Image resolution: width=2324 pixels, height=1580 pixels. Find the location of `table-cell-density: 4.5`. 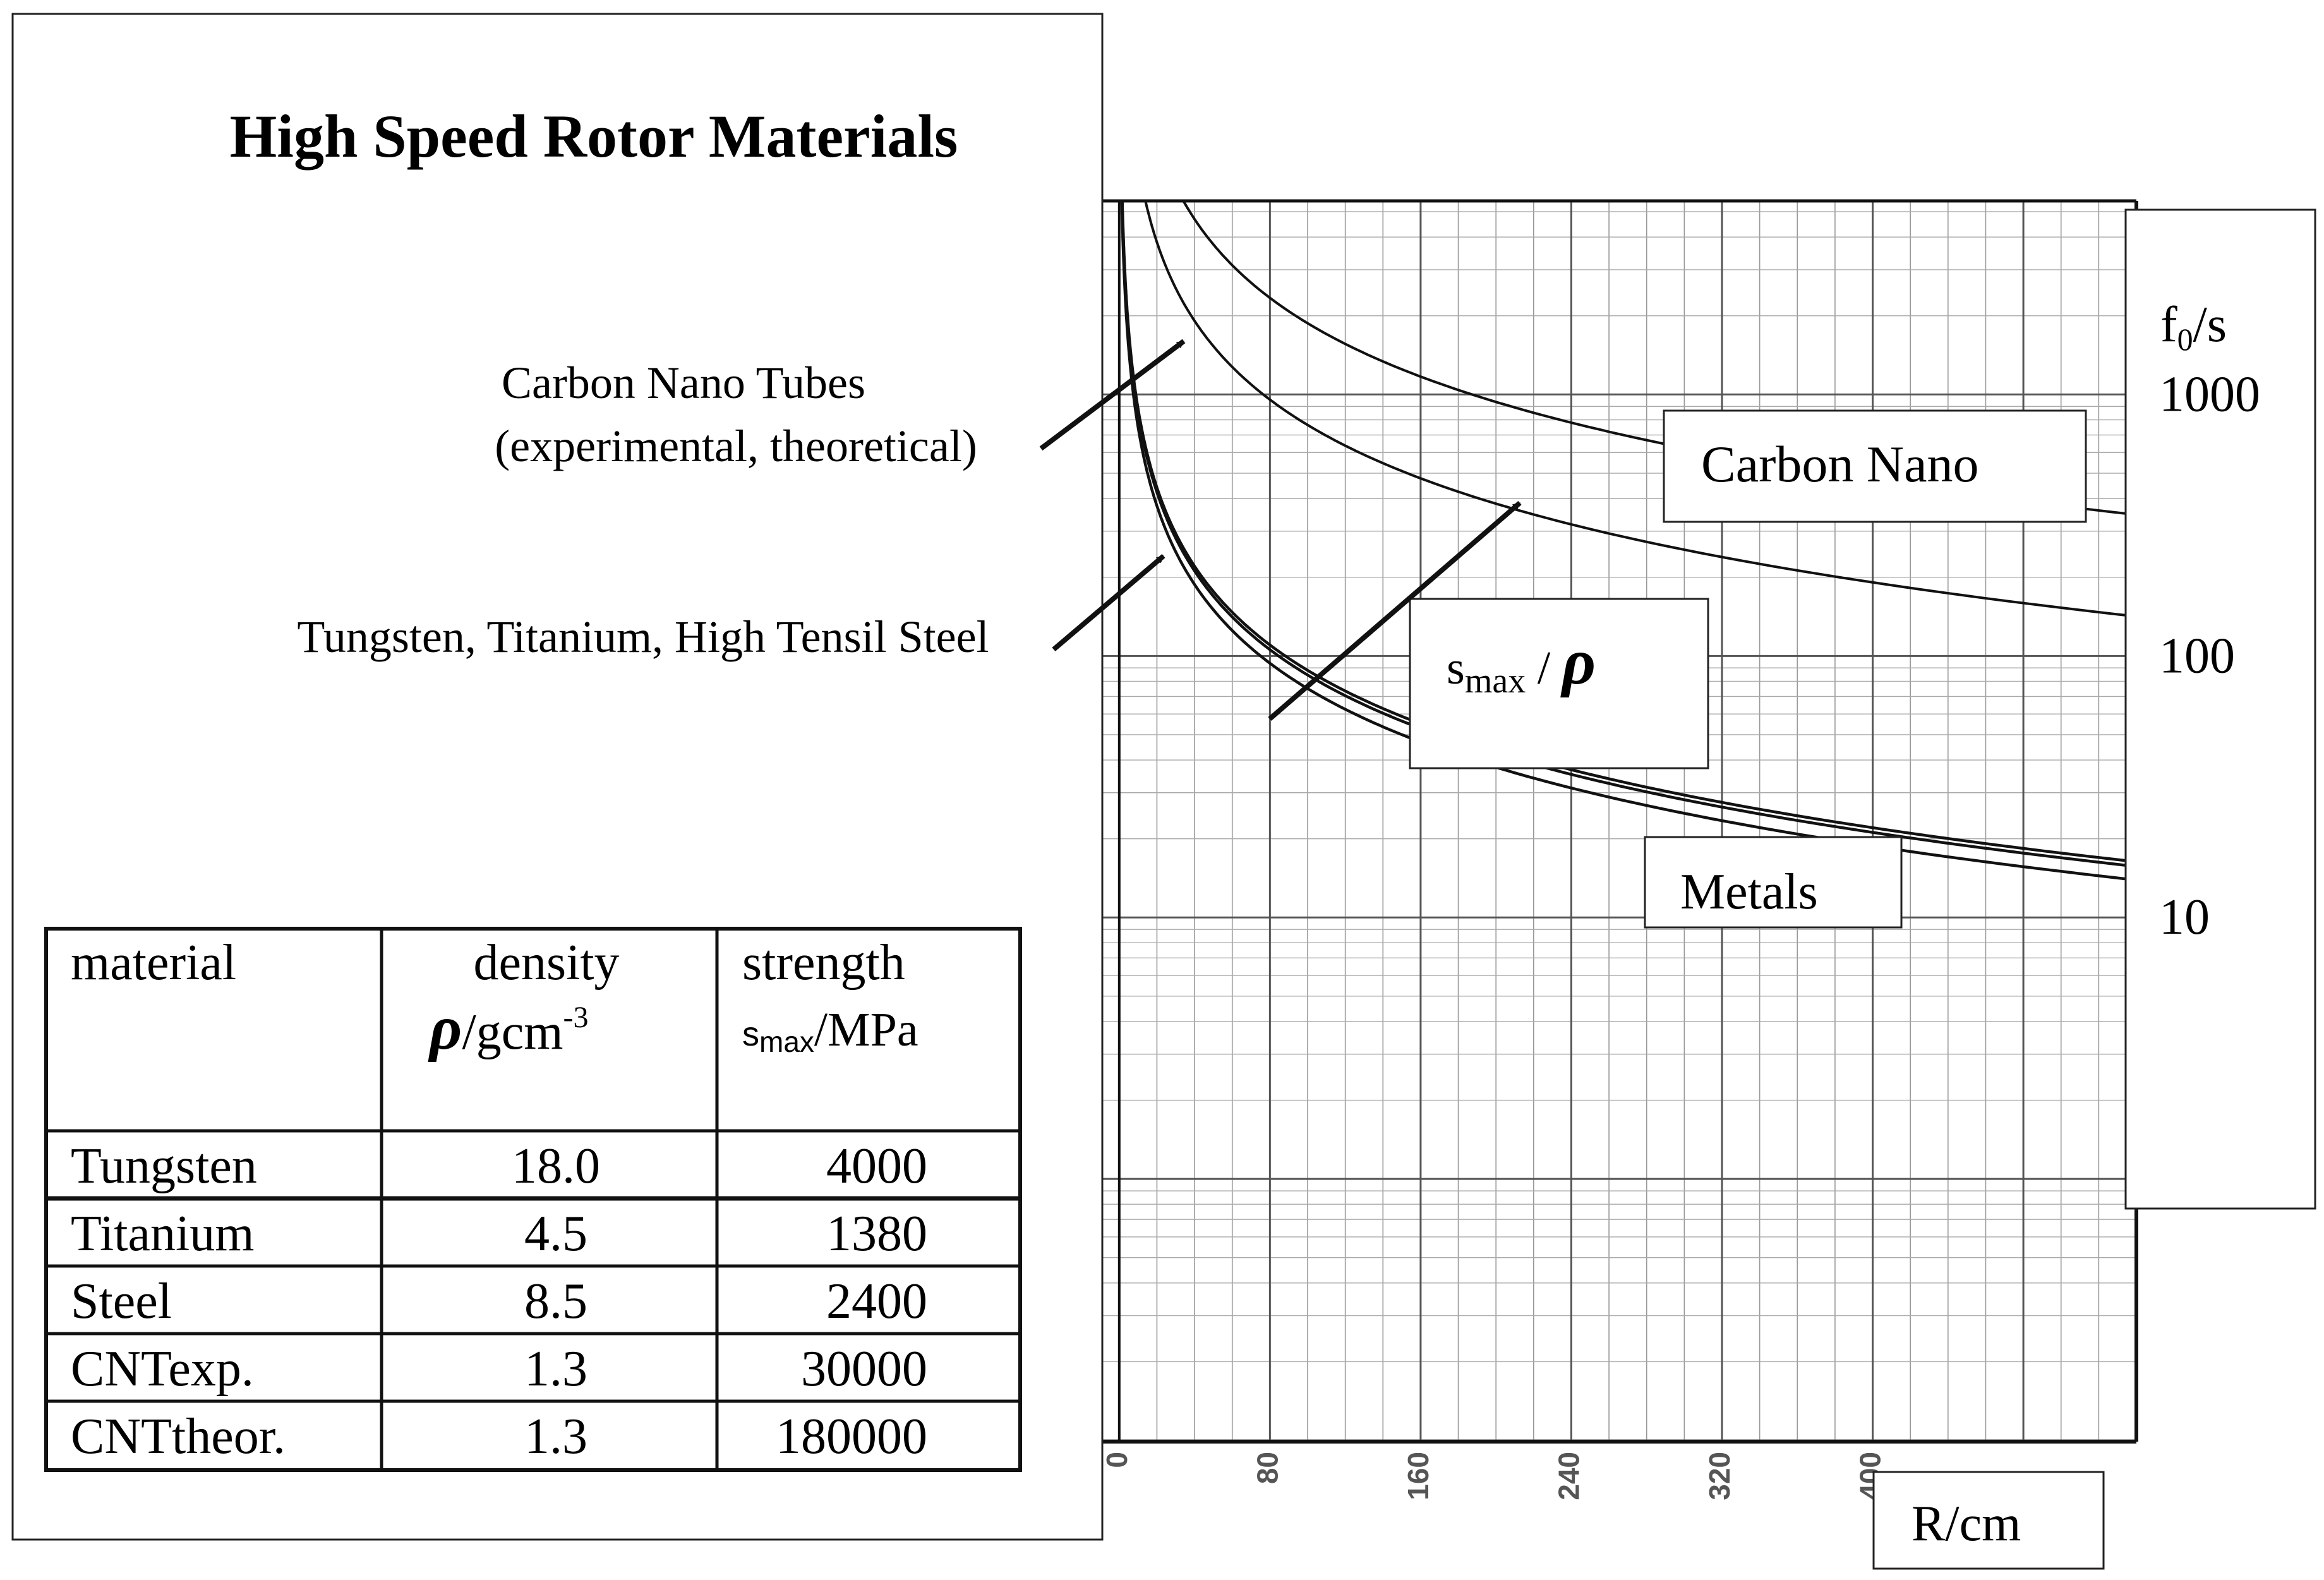

table-cell-density: 4.5 is located at coordinates (555, 1234).